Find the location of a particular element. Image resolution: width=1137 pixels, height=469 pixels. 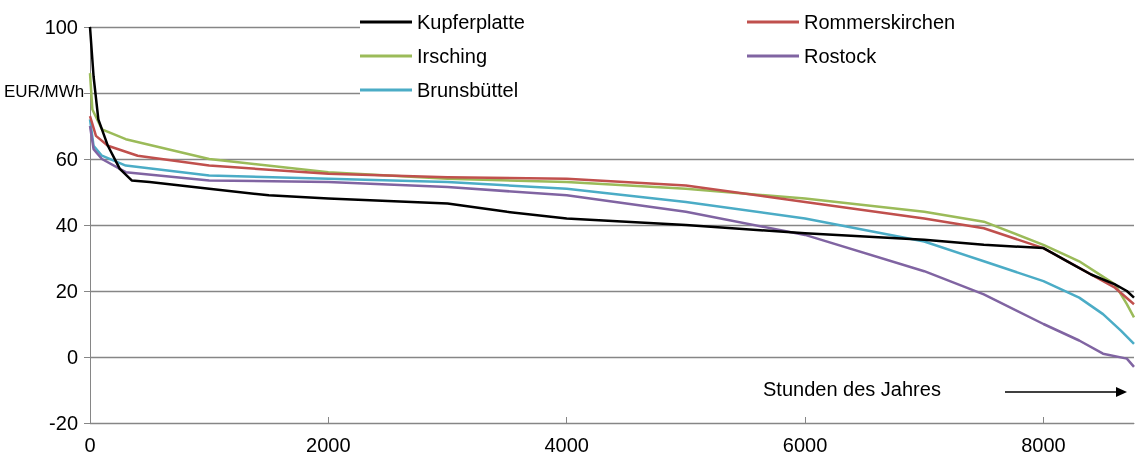

y-tick-label: 60 is located at coordinates (66, 159).